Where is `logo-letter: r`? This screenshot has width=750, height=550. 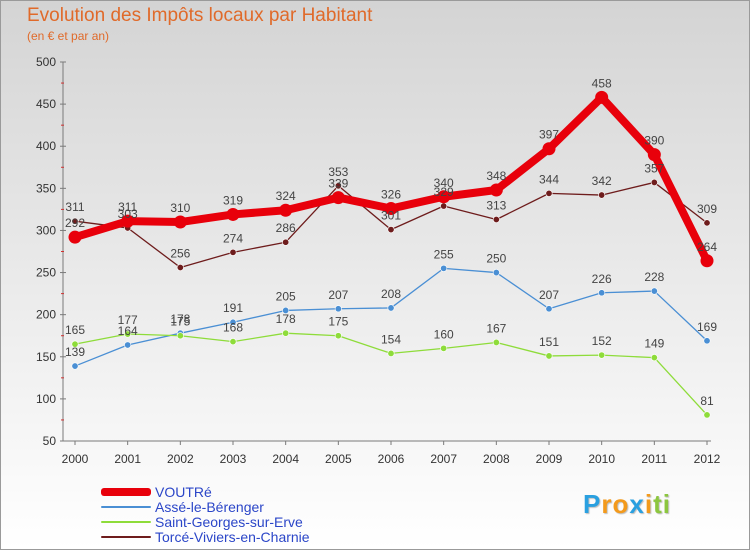 logo-letter: r is located at coordinates (607, 504).